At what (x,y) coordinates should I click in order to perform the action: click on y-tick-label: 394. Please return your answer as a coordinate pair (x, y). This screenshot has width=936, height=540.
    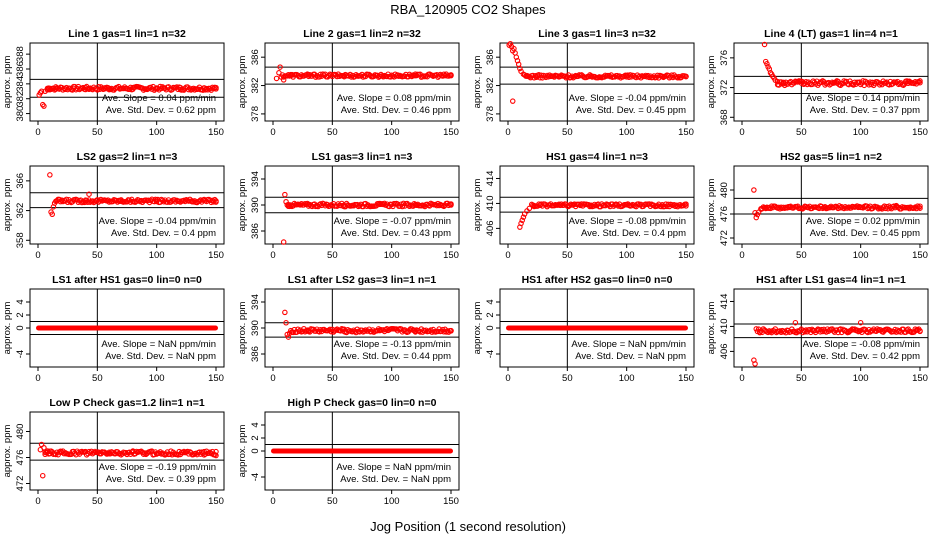
    Looking at the image, I should click on (255, 179).